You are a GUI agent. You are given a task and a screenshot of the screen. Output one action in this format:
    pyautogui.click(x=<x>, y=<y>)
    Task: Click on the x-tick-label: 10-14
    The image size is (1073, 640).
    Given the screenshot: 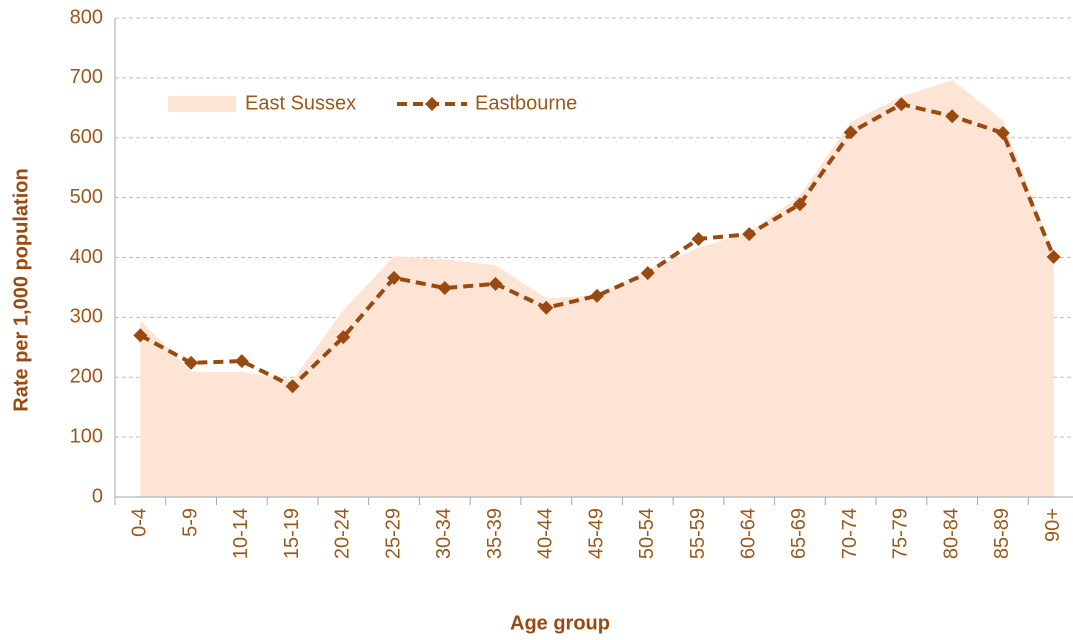 What is the action you would take?
    pyautogui.click(x=241, y=533)
    